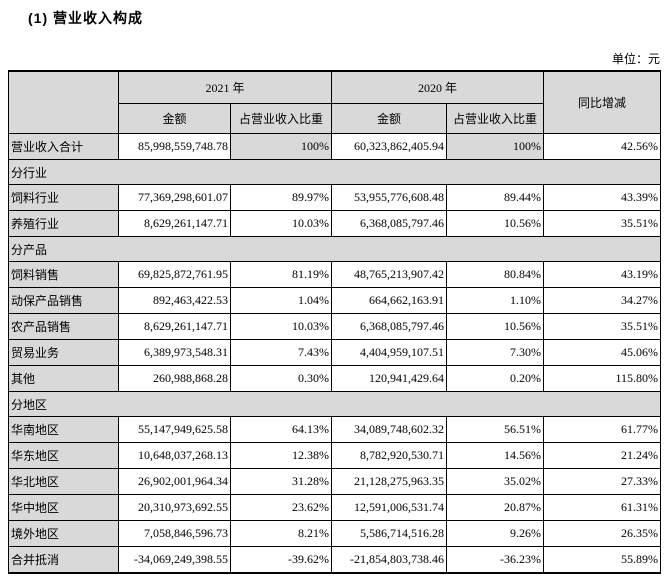 The height and width of the screenshot is (582, 668). I want to click on amount-2020-cell: 60,323,862,405.94, so click(389, 146).